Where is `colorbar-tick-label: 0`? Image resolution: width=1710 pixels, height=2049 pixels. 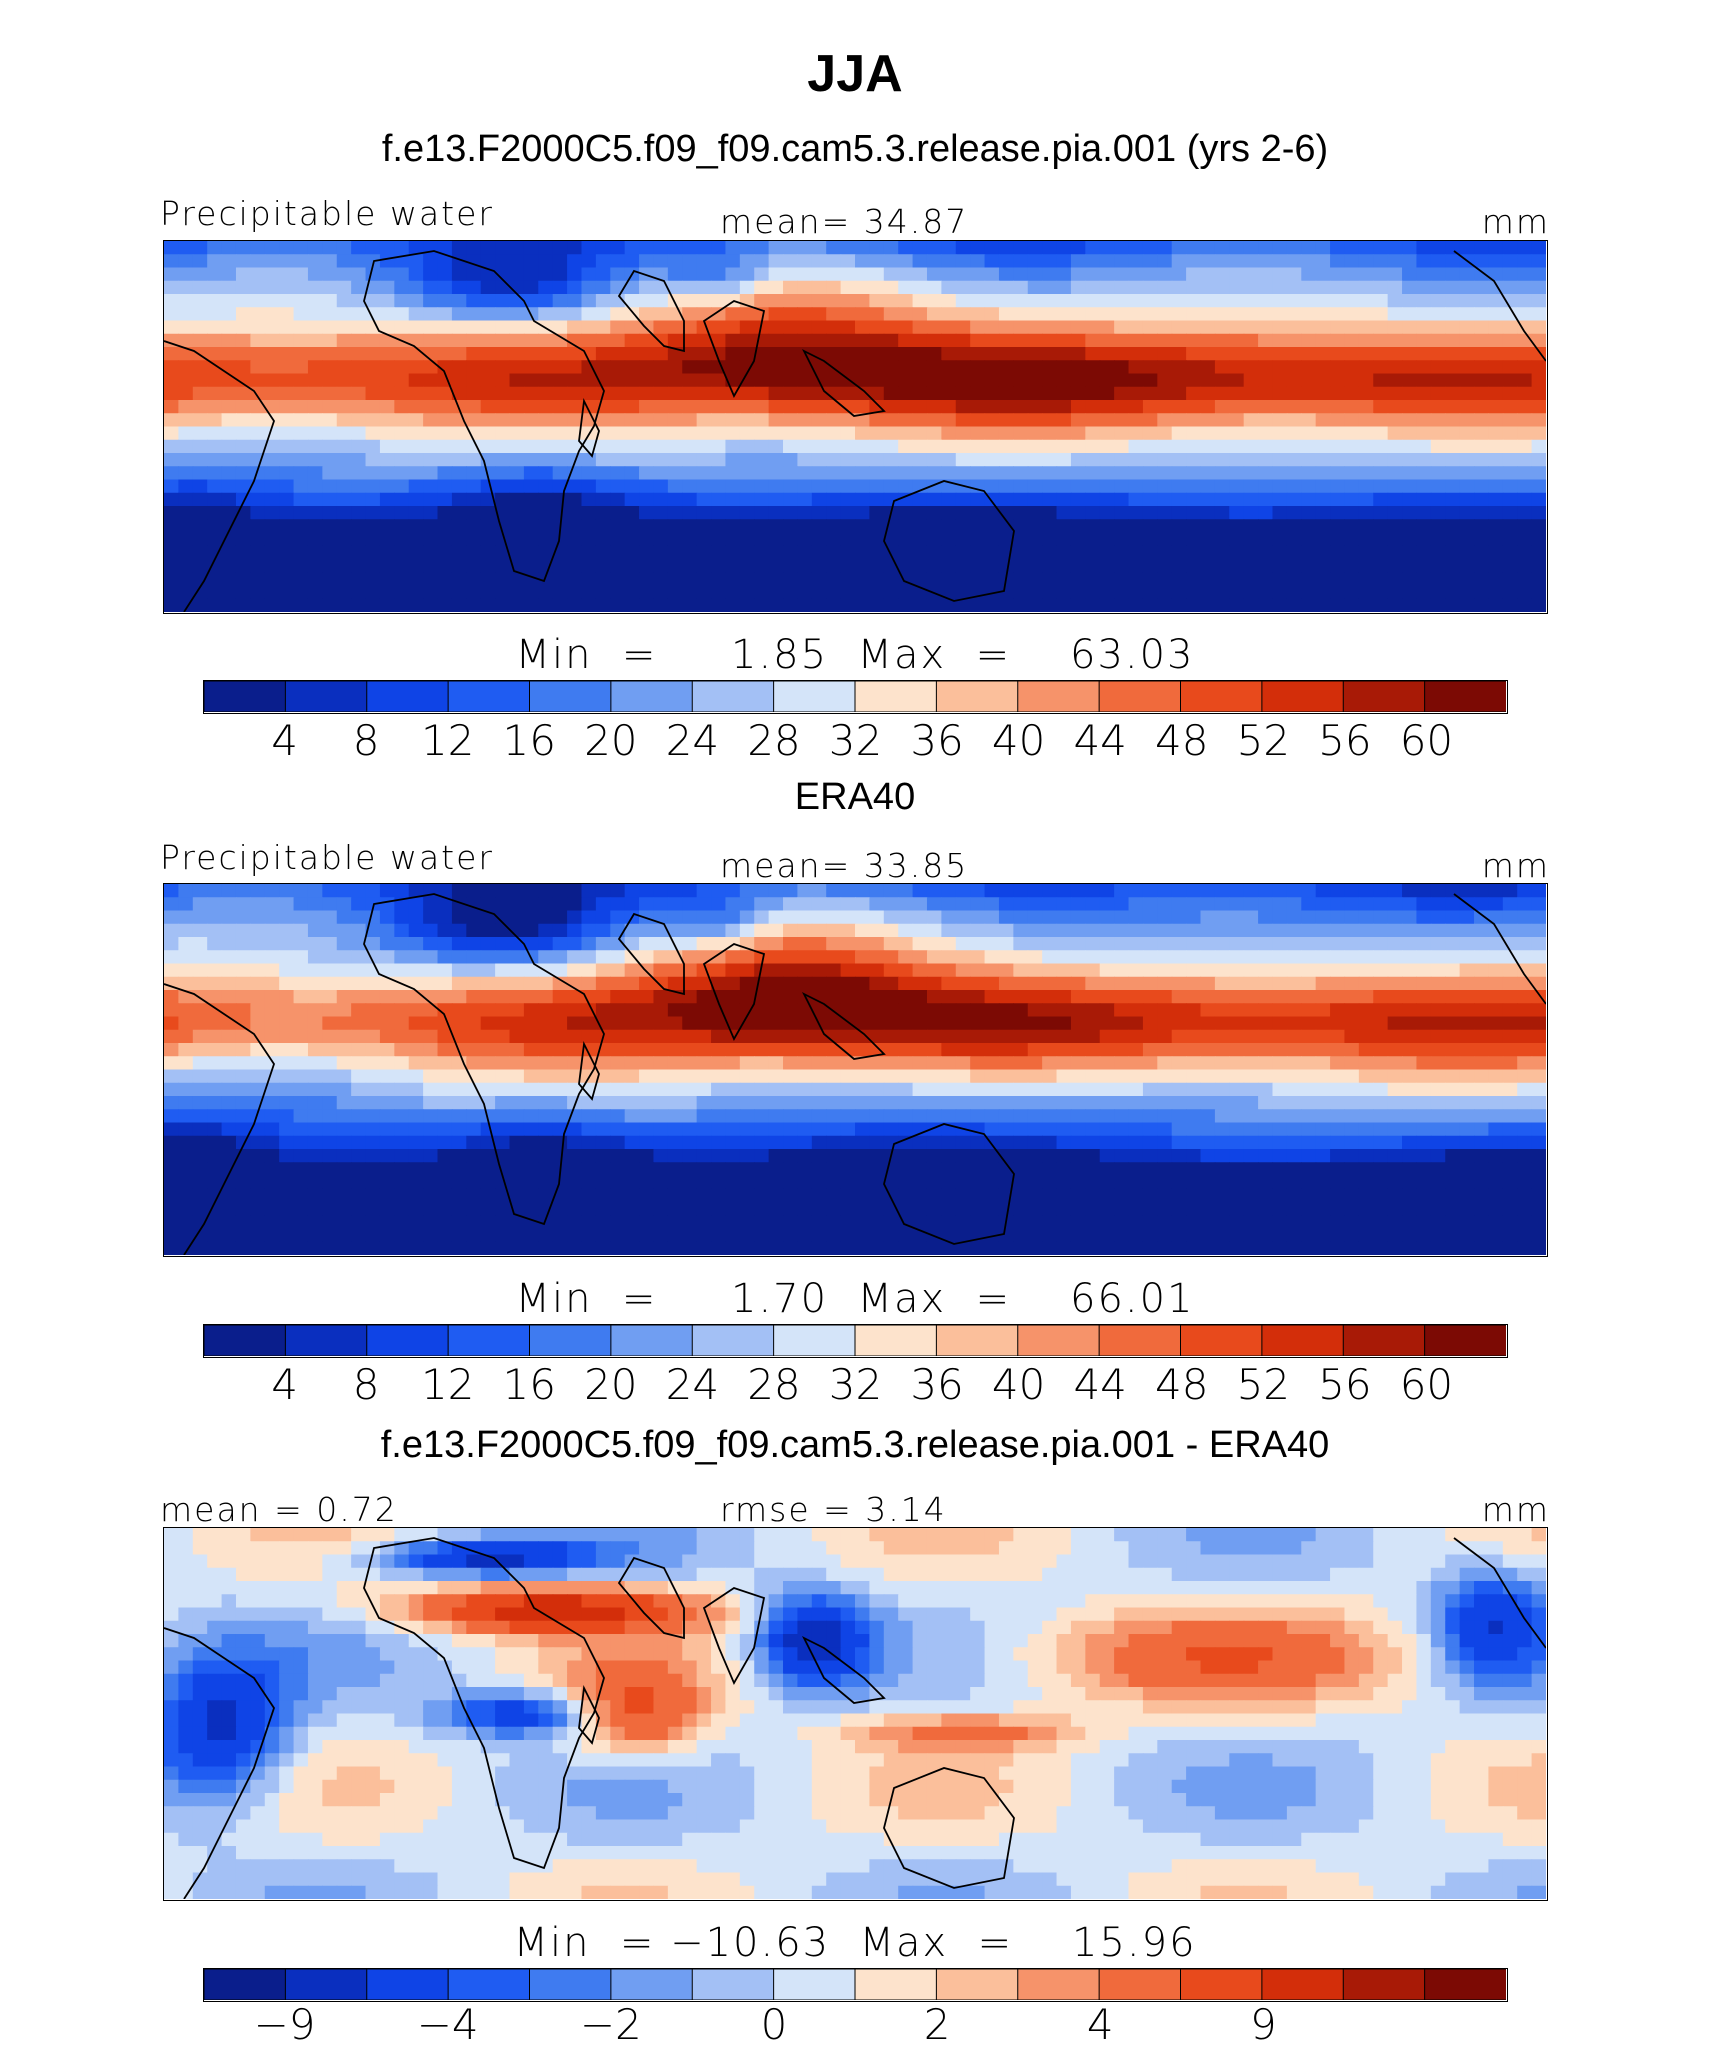 colorbar-tick-label: 0 is located at coordinates (774, 2024).